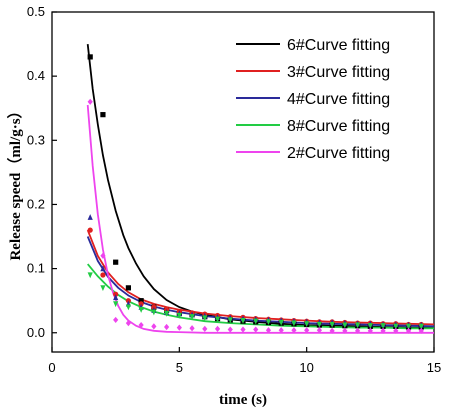 This screenshot has height=412, width=450. I want to click on legend-label: 4#Curve fitting, so click(338, 99).